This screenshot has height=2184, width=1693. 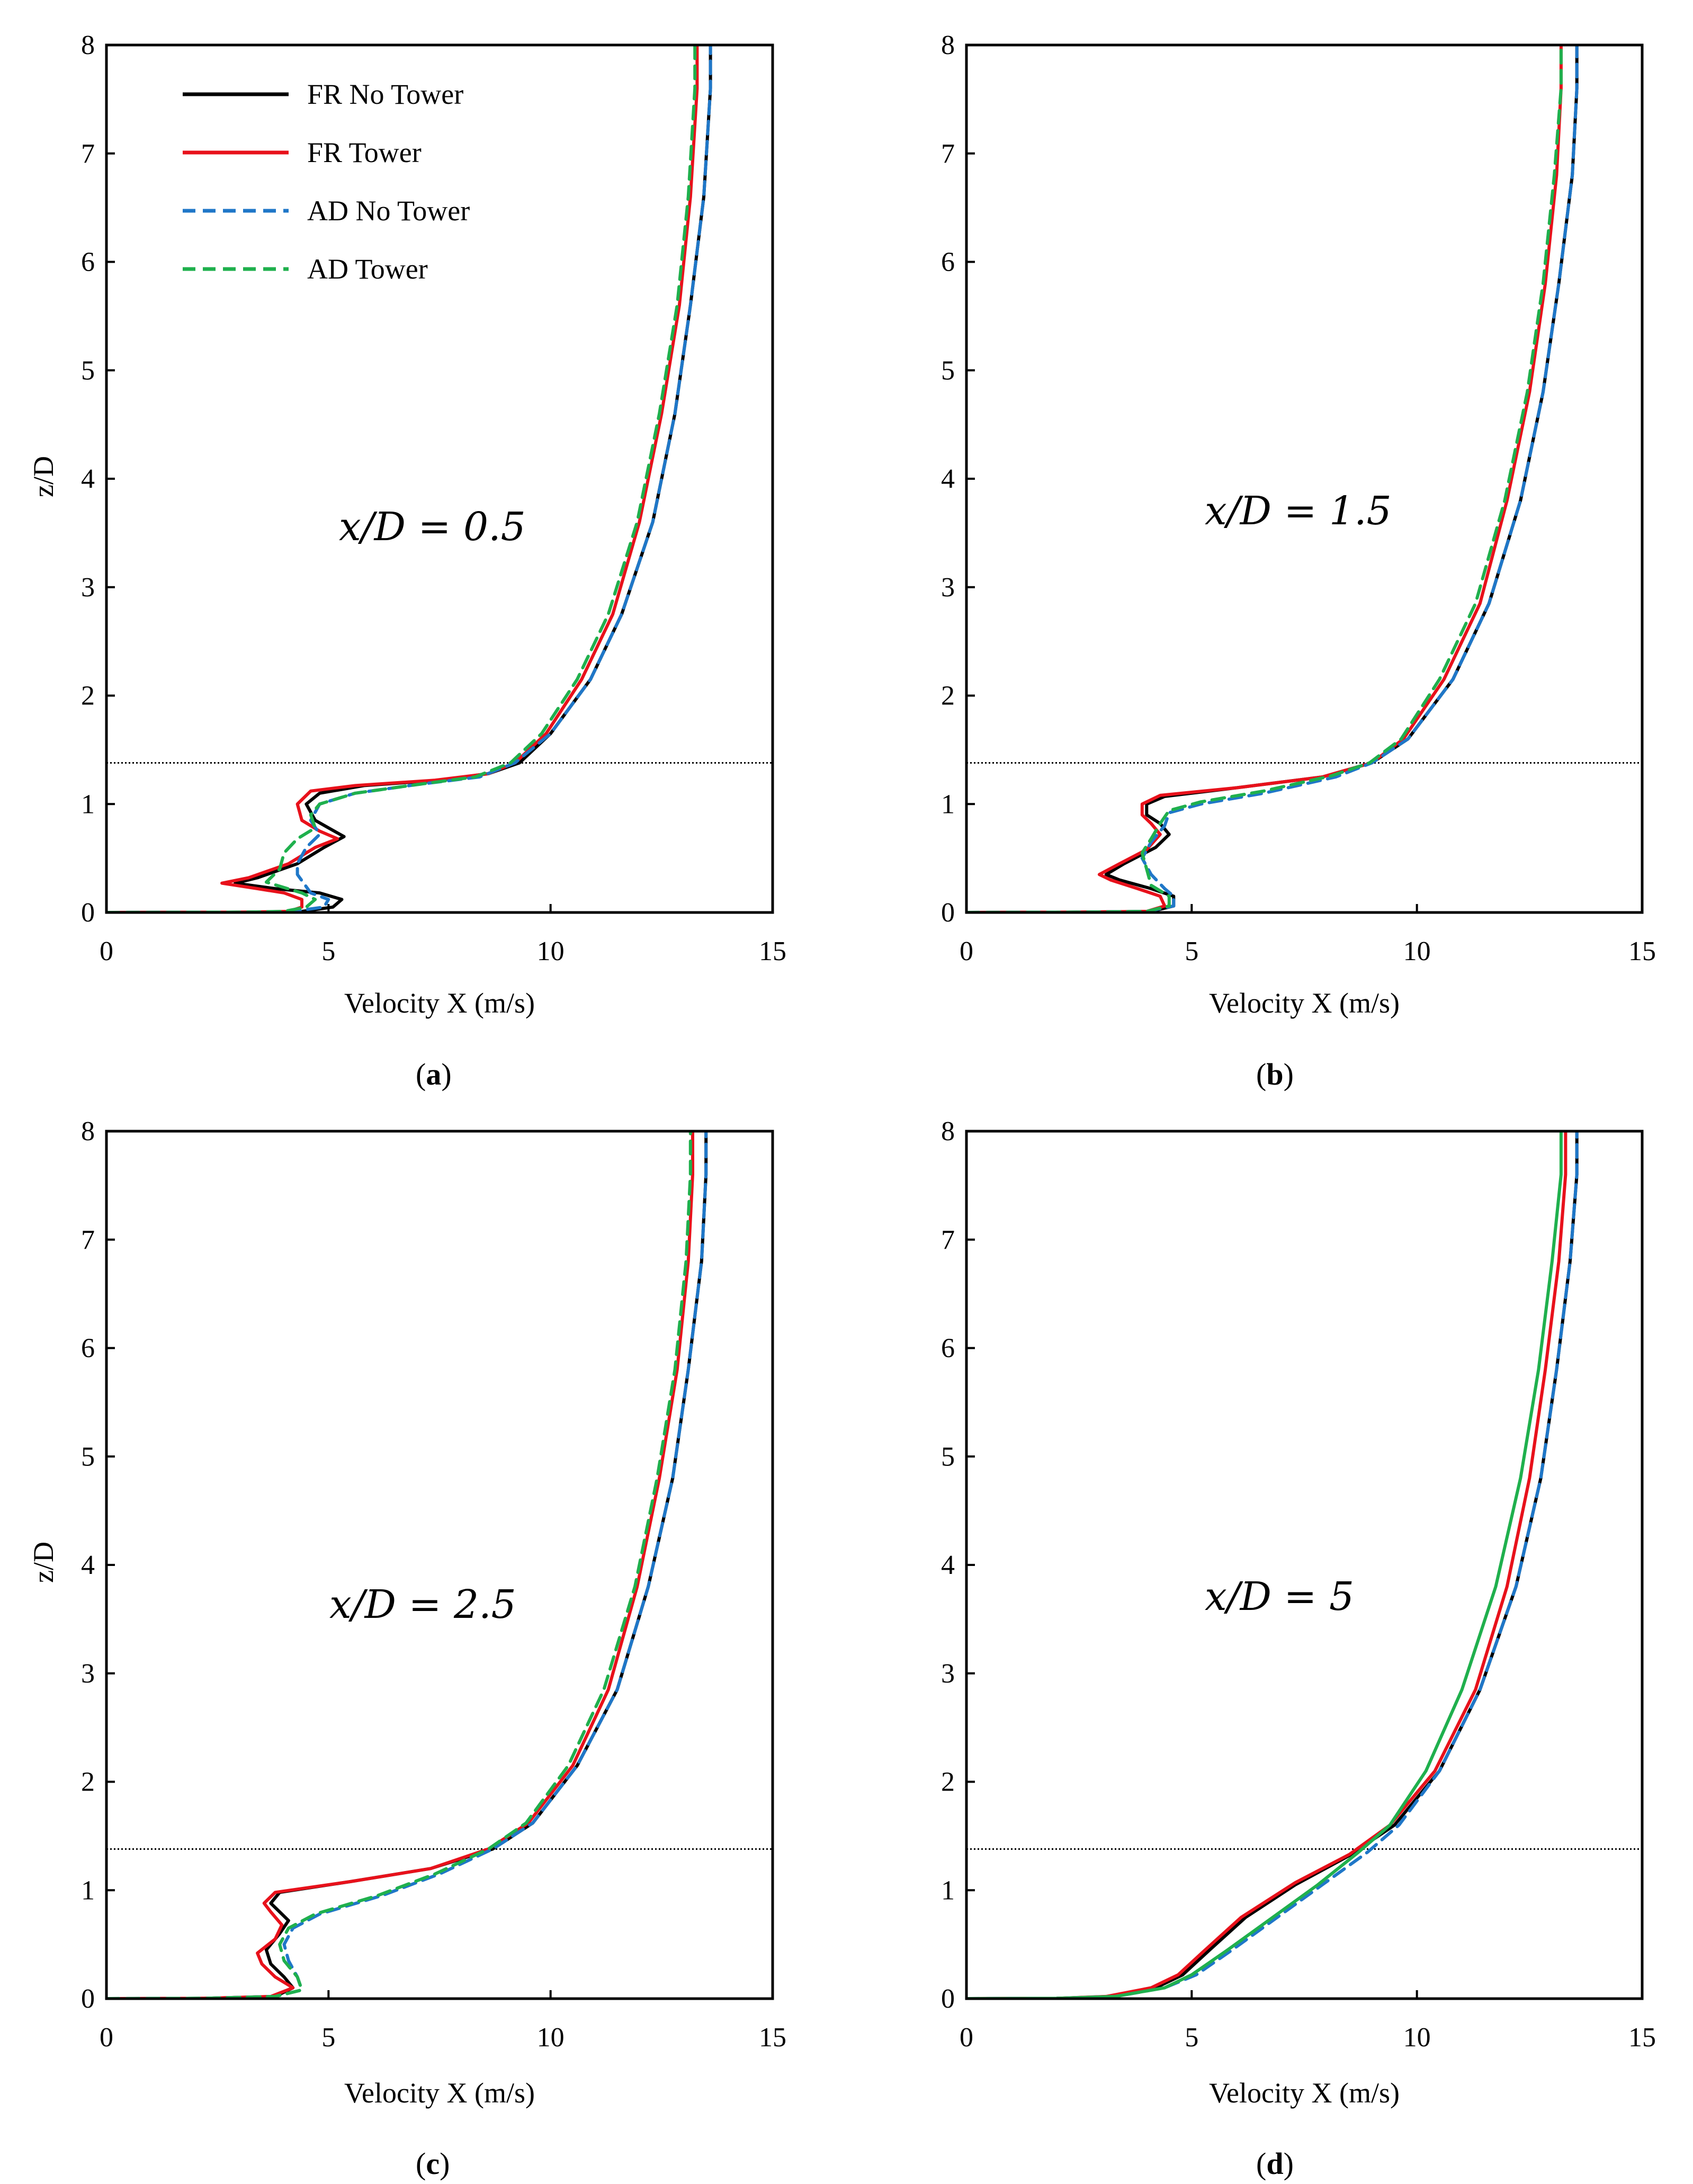 What do you see at coordinates (43, 1562) in the screenshot?
I see `panel-c-ylabel: z/D` at bounding box center [43, 1562].